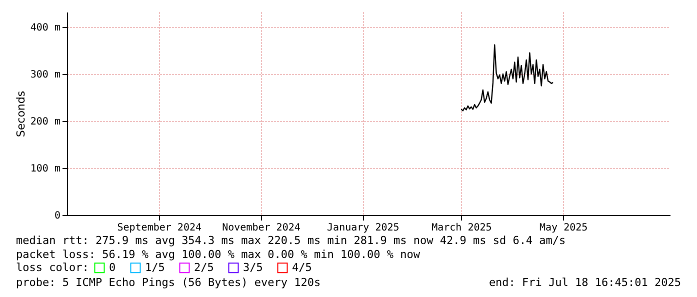 The image size is (697, 297). Describe the element at coordinates (45, 169) in the screenshot. I see `y-tick-label: 100 m` at that location.